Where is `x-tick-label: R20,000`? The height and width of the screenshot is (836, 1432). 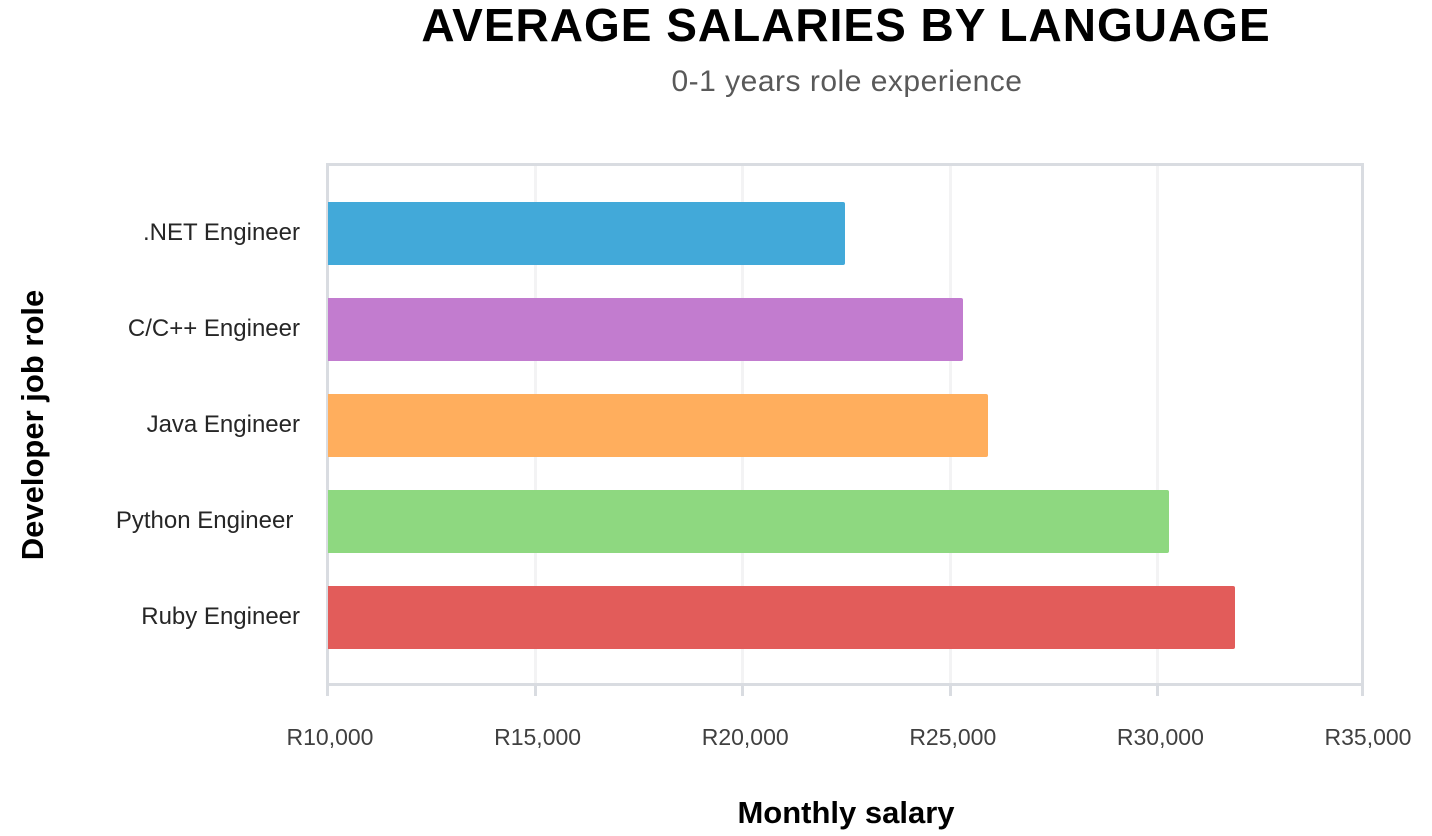 x-tick-label: R20,000 is located at coordinates (745, 737).